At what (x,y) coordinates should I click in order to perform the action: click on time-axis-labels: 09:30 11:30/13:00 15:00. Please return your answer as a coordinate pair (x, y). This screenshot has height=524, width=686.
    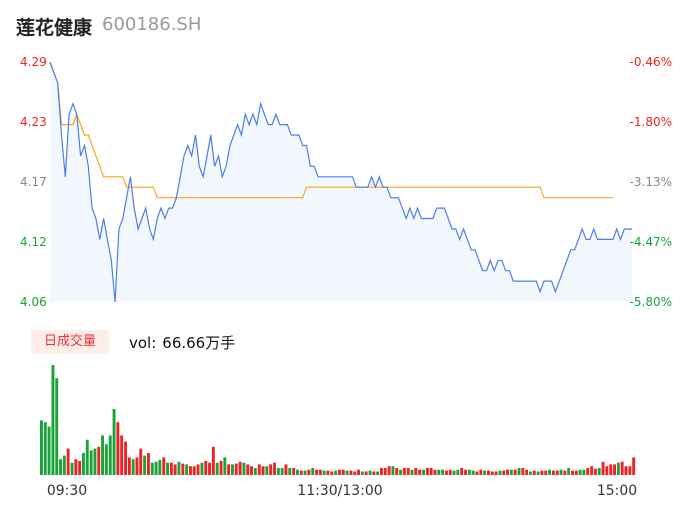
    Looking at the image, I should click on (342, 491).